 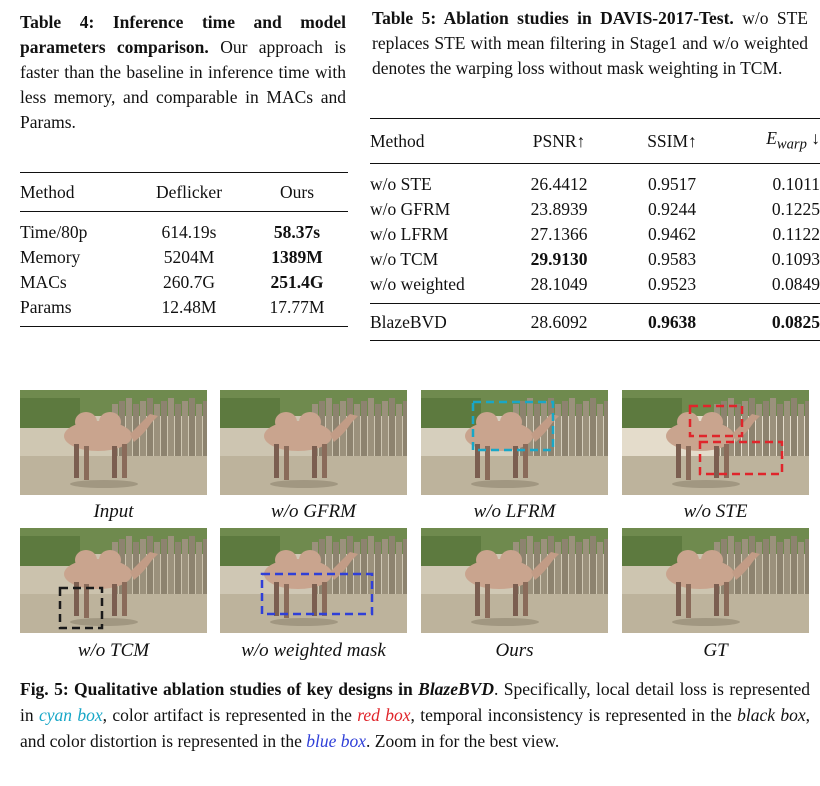 What do you see at coordinates (404, 259) in the screenshot?
I see `table5-cell-method: w/o TCM` at bounding box center [404, 259].